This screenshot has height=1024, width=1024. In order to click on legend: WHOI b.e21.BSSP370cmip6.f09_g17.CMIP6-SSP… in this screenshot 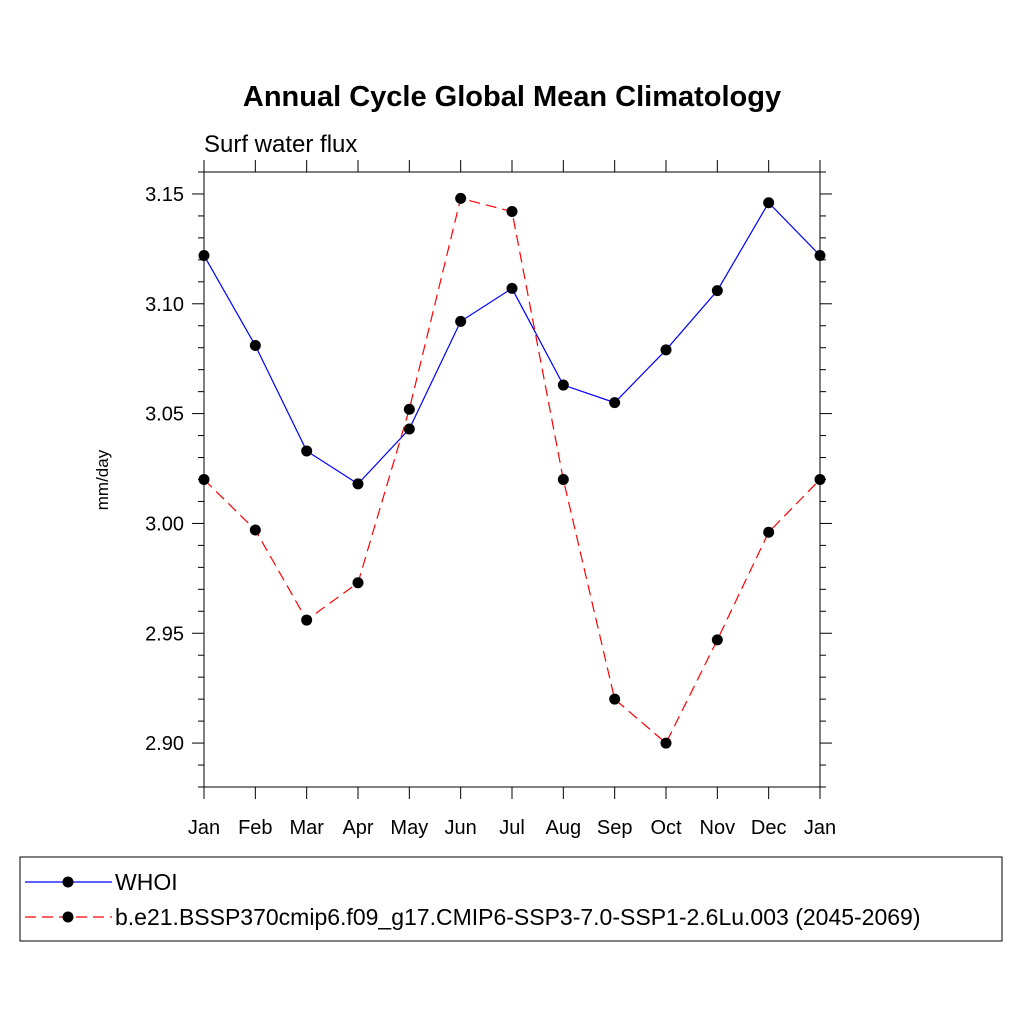, I will do `click(473, 899)`.